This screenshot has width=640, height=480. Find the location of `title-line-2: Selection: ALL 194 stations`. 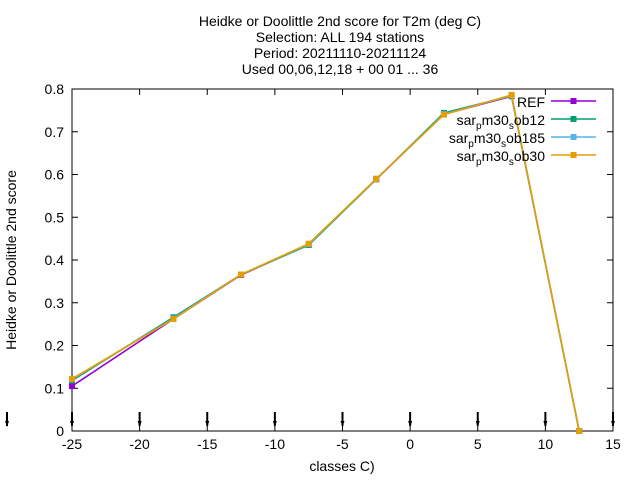

title-line-2: Selection: ALL 194 stations is located at coordinates (340, 37).